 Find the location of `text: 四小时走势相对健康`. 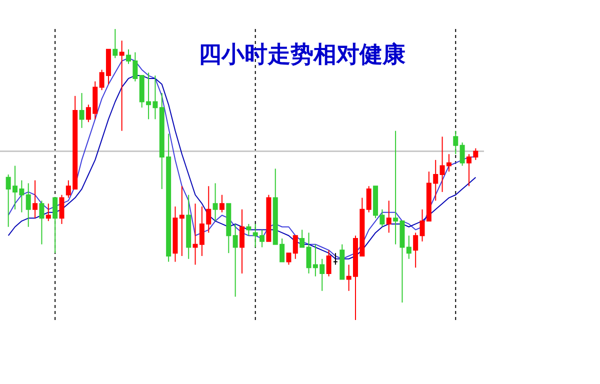

text: 四小时走势相对健康 is located at coordinates (302, 54).